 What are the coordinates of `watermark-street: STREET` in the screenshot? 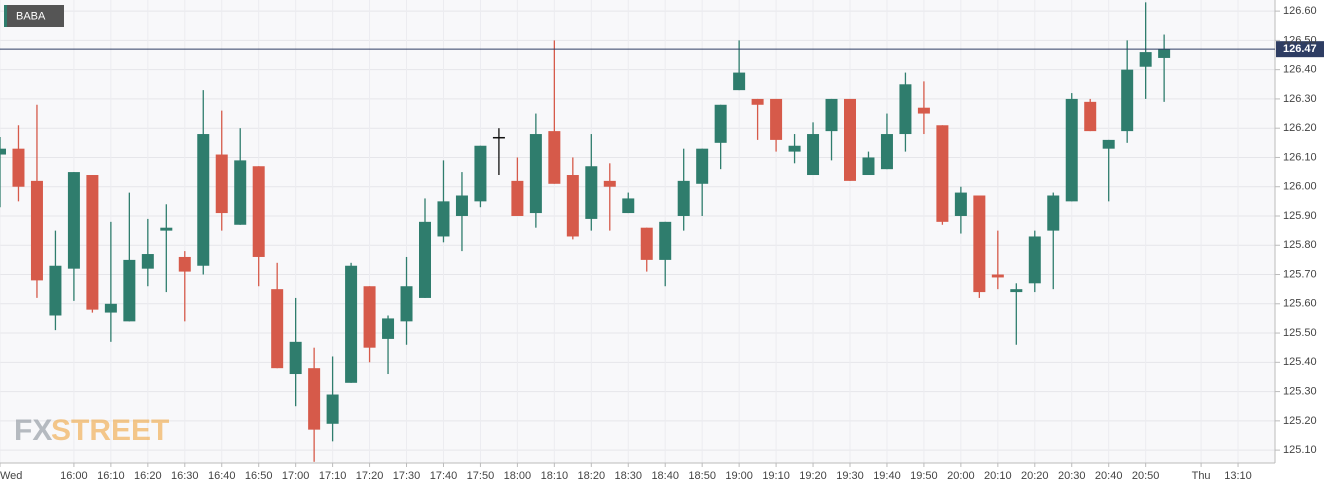 It's located at (110, 430).